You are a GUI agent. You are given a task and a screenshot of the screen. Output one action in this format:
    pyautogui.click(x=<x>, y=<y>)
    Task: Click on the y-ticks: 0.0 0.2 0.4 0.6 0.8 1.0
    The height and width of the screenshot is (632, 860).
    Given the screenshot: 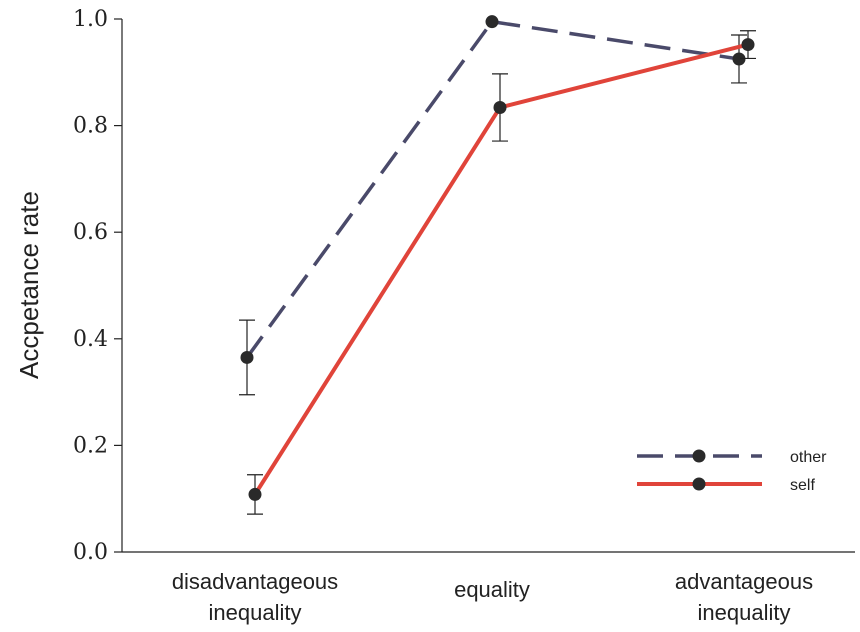 What is the action you would take?
    pyautogui.click(x=97, y=286)
    